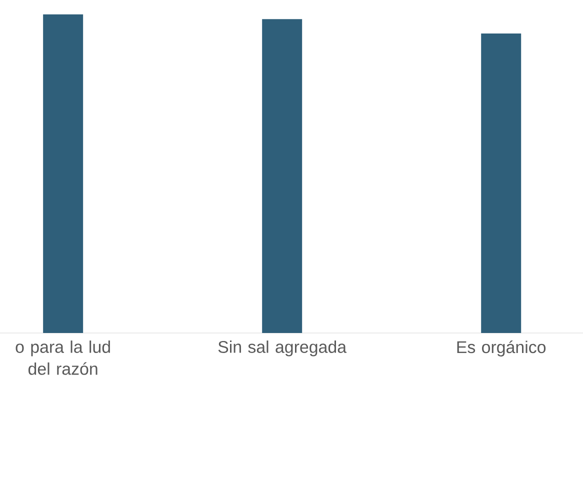 The height and width of the screenshot is (502, 583). What do you see at coordinates (282, 348) in the screenshot?
I see `x-tick-label: Sin sal agregada` at bounding box center [282, 348].